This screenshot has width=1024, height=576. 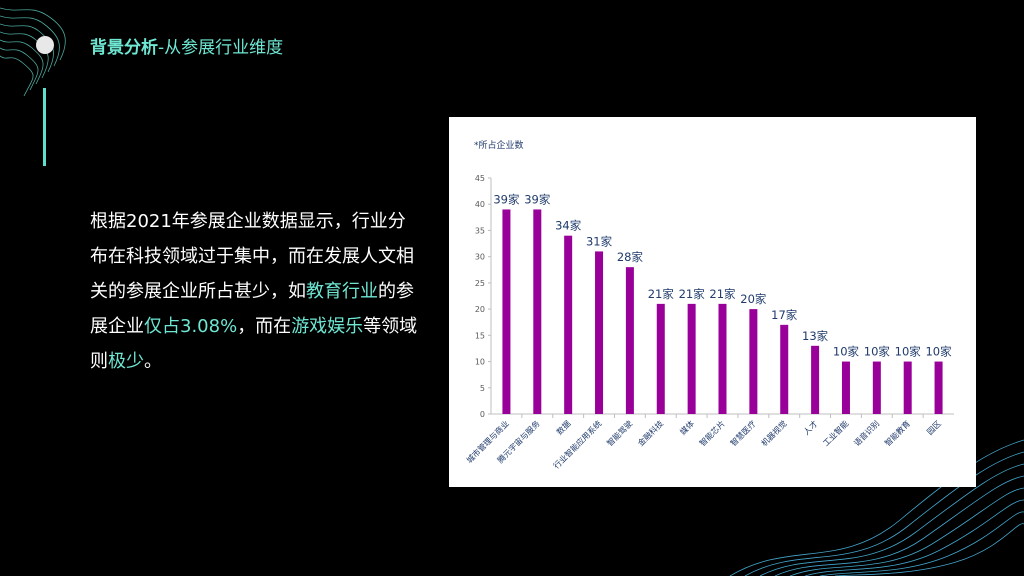 I want to click on page-title-bold: 背景分析, so click(x=124, y=48).